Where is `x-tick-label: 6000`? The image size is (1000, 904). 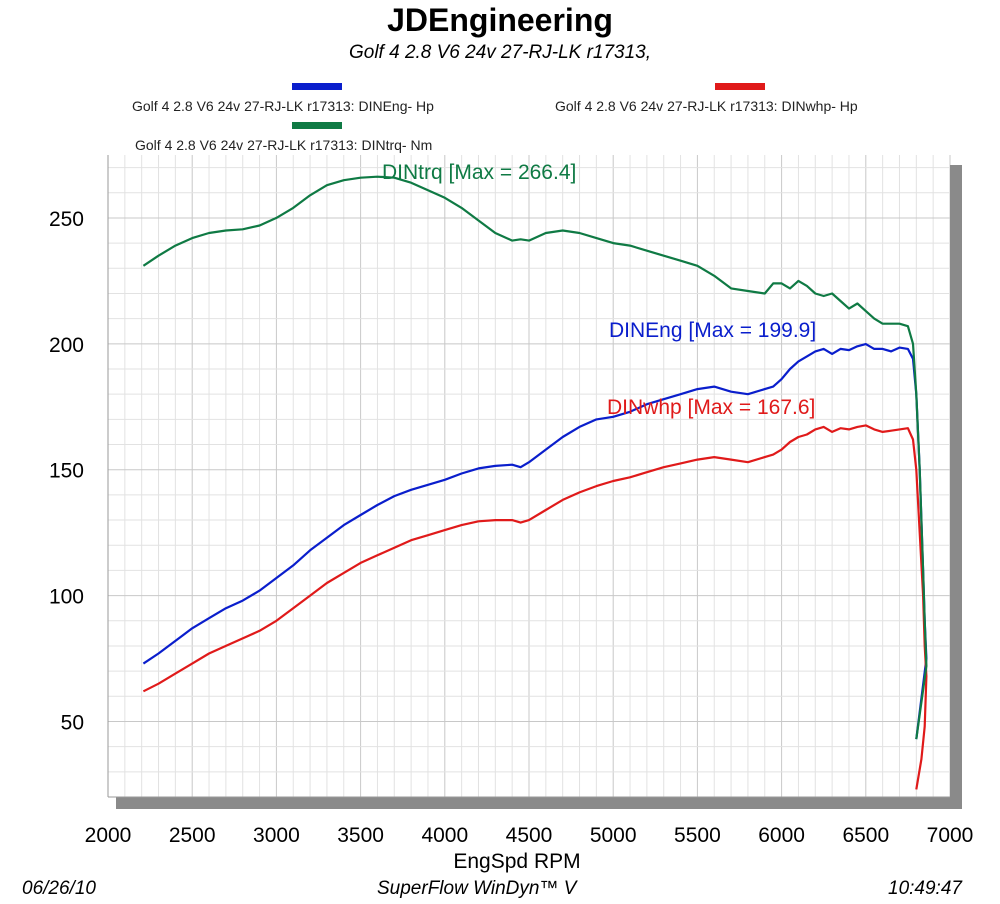
x-tick-label: 6000 is located at coordinates (781, 835).